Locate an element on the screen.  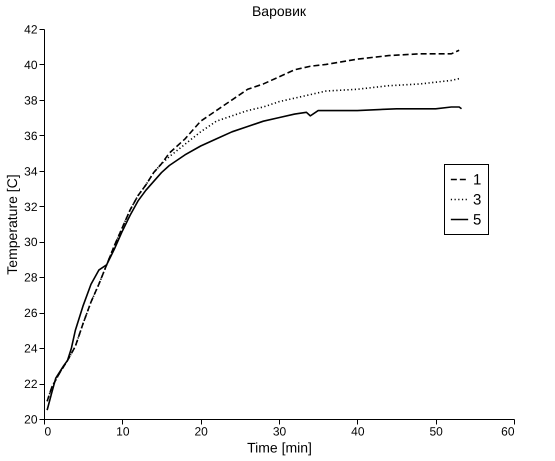
y-tick-label: 26 is located at coordinates (31, 313).